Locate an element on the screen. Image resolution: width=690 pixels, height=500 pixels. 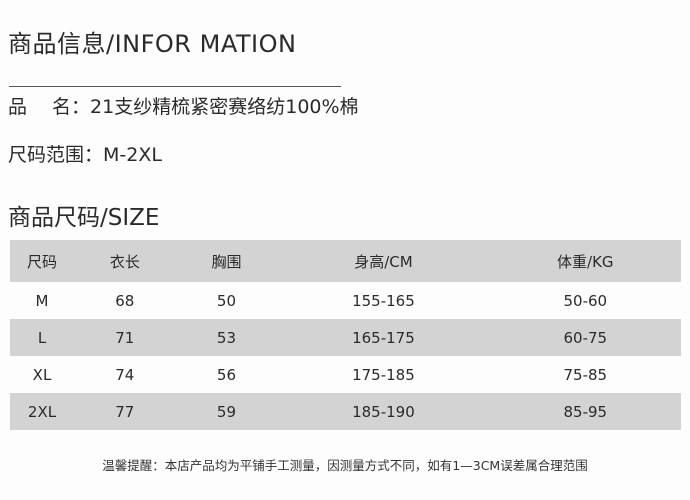
product-name: 品 名：21支纱精梳紧密赛络纺100%棉 is located at coordinates (183, 105).